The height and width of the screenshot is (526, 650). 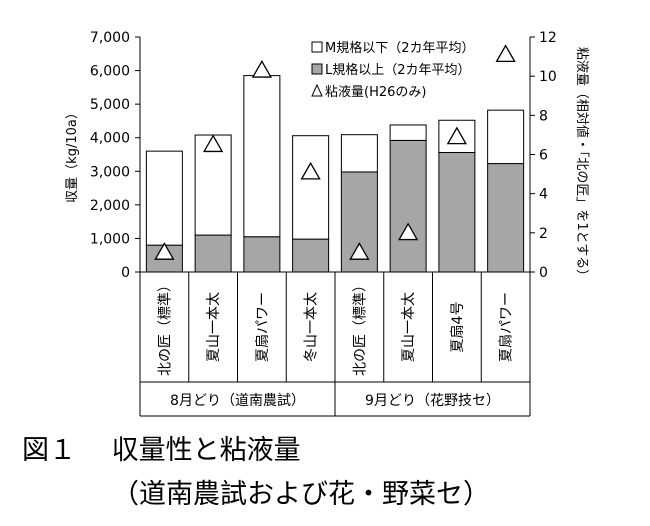 What do you see at coordinates (110, 172) in the screenshot?
I see `y-tick-label: 3,000` at bounding box center [110, 172].